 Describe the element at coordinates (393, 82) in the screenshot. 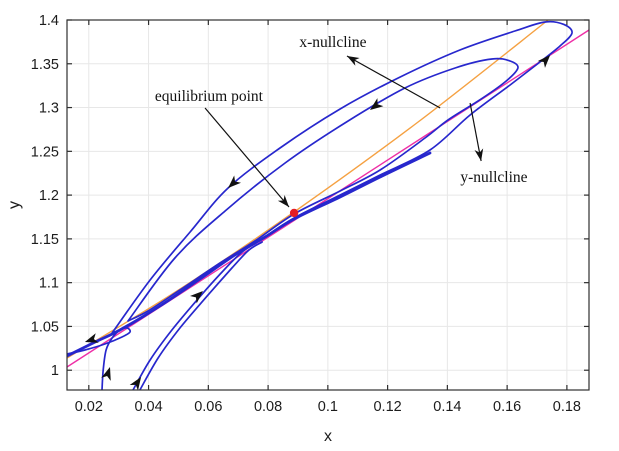

I see `annotation-arrow-line-x-nullcline` at that location.